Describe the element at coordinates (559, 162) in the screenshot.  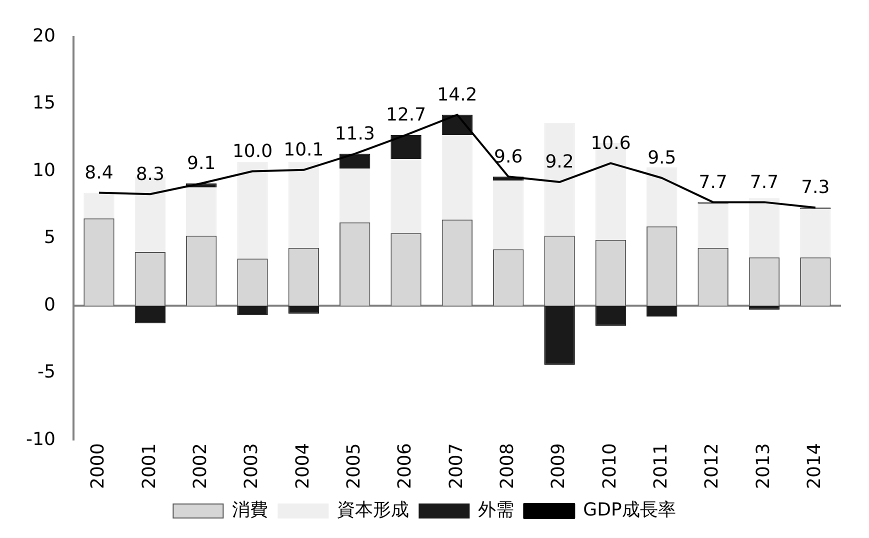
I see `data-label: 9.2` at that location.